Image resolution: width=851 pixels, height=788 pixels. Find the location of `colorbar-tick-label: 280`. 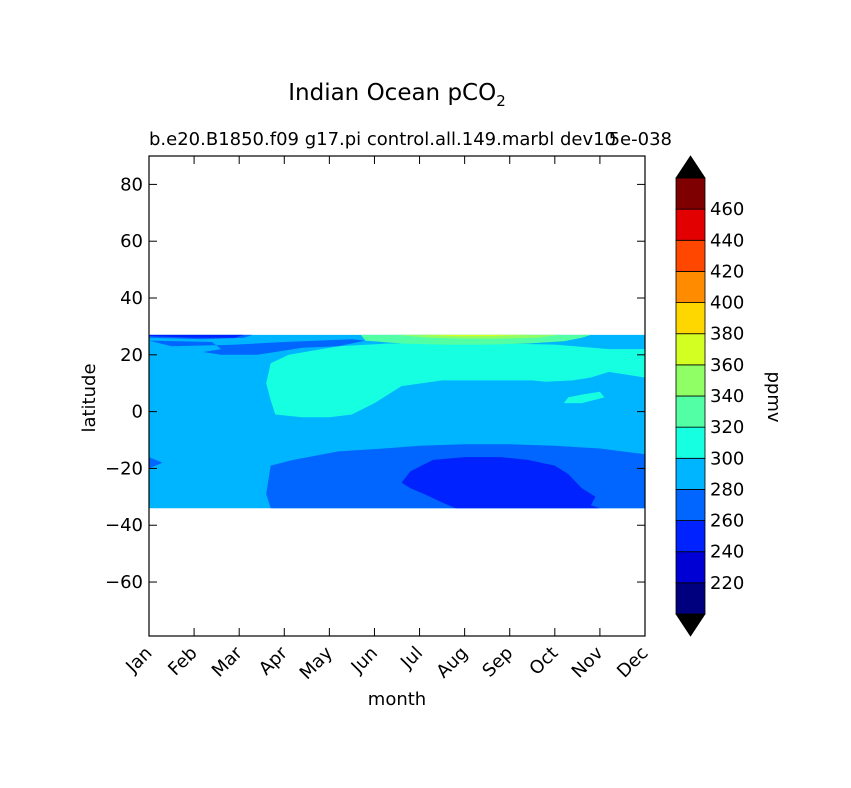

colorbar-tick-label: 280 is located at coordinates (727, 489).